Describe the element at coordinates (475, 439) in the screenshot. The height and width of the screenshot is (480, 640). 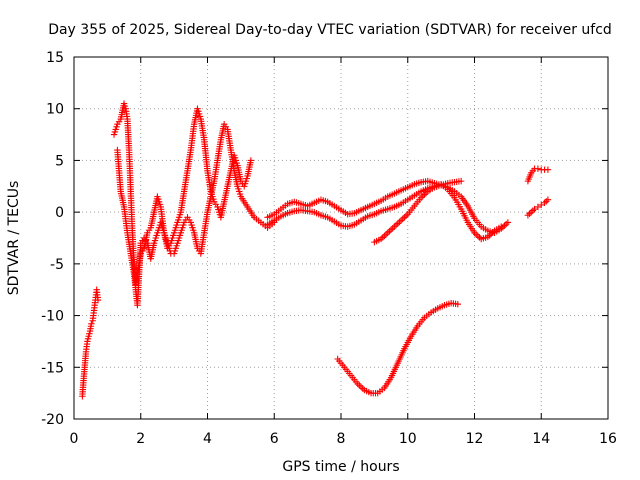
I see `x-tick-label: 12` at that location.